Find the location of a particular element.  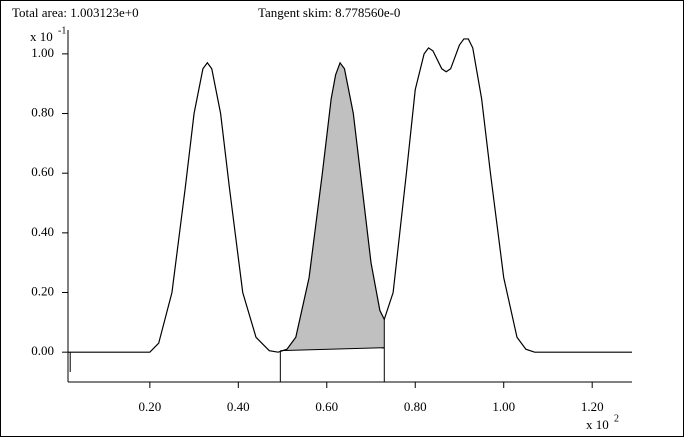

x-multiplier-exponent: 2 is located at coordinates (616, 418).